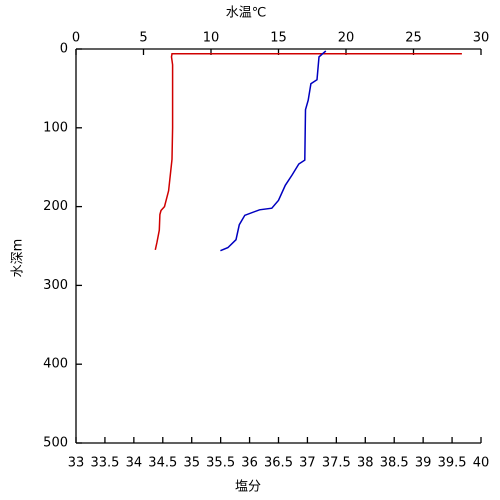 The image size is (500, 500). Describe the element at coordinates (143, 38) in the screenshot. I see `x2-tick-label: 5` at that location.